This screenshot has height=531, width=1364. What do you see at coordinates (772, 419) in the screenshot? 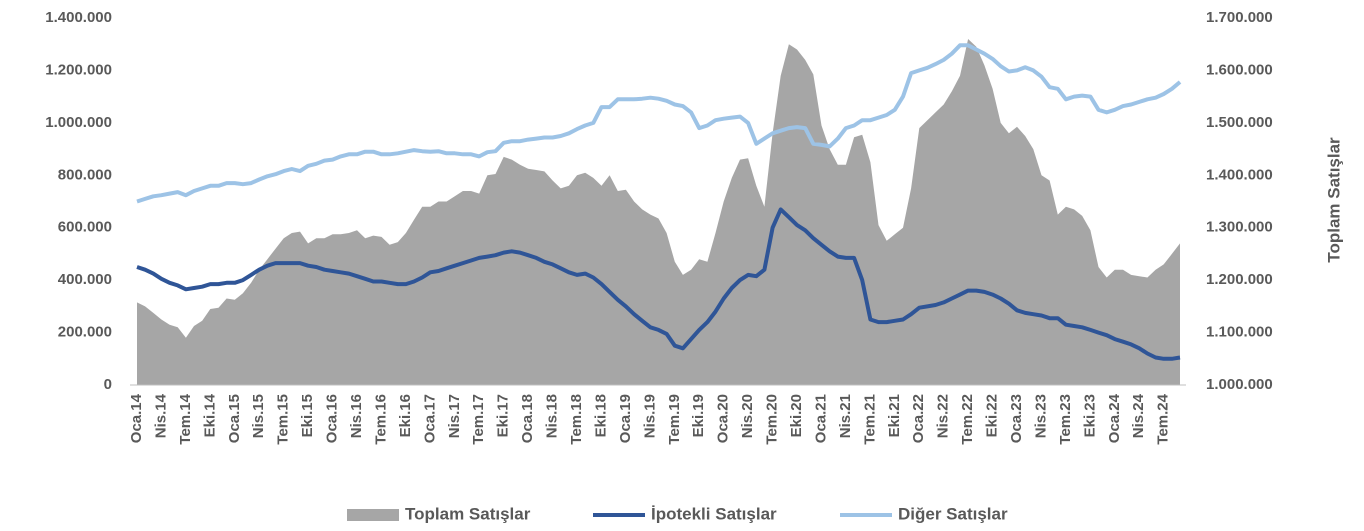
I see `x-tick-label: Tem.20` at bounding box center [772, 419].